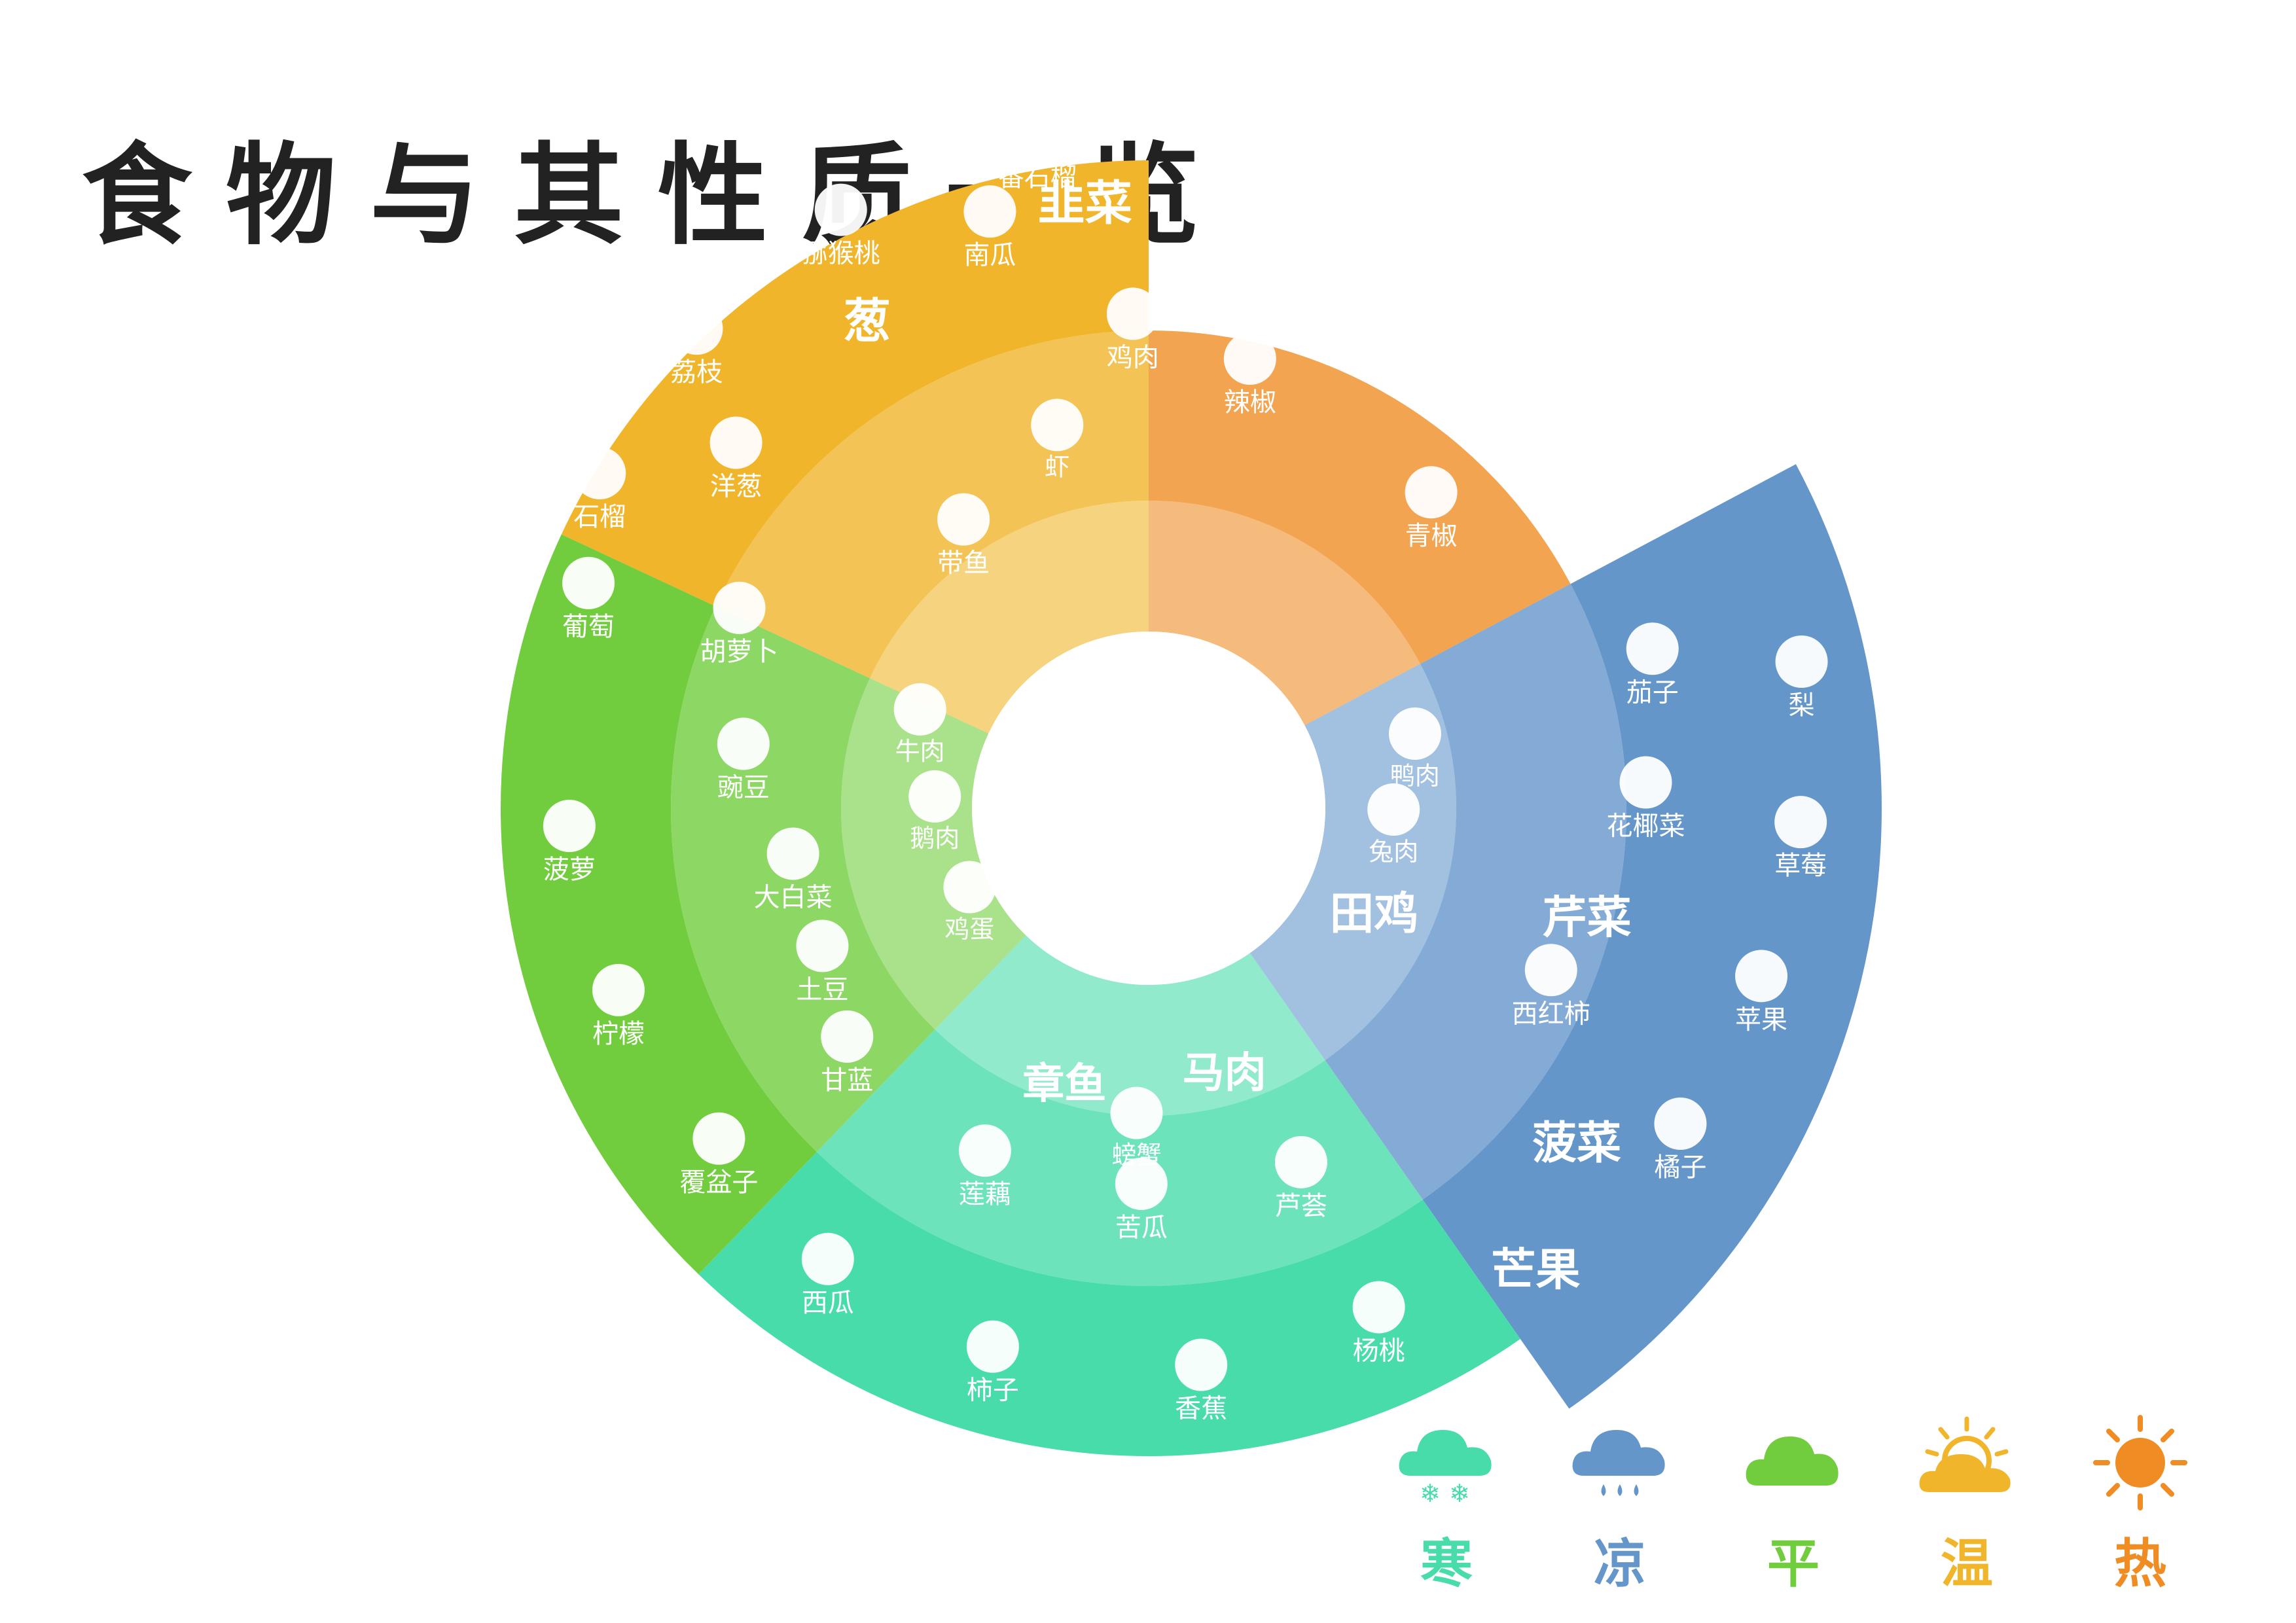  What do you see at coordinates (1475, 892) in the screenshot?
I see `ring-cool-middle` at bounding box center [1475, 892].